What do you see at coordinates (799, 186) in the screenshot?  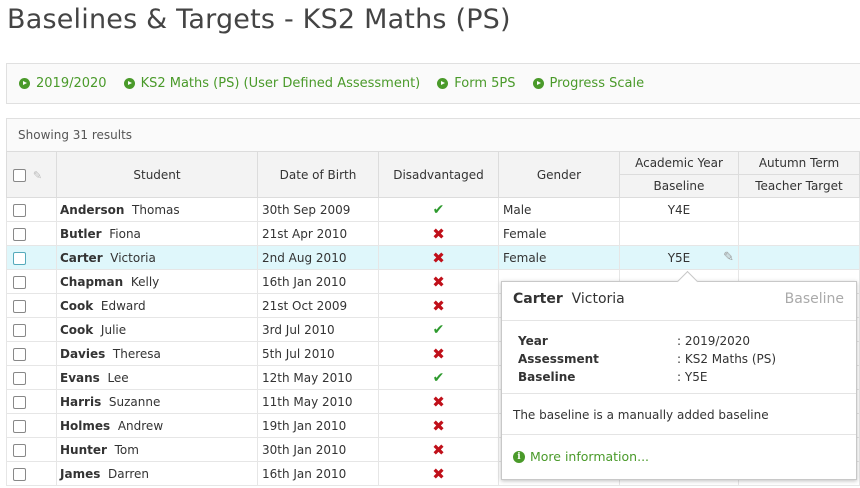 I see `column-header-teacher-target: Teacher Target` at bounding box center [799, 186].